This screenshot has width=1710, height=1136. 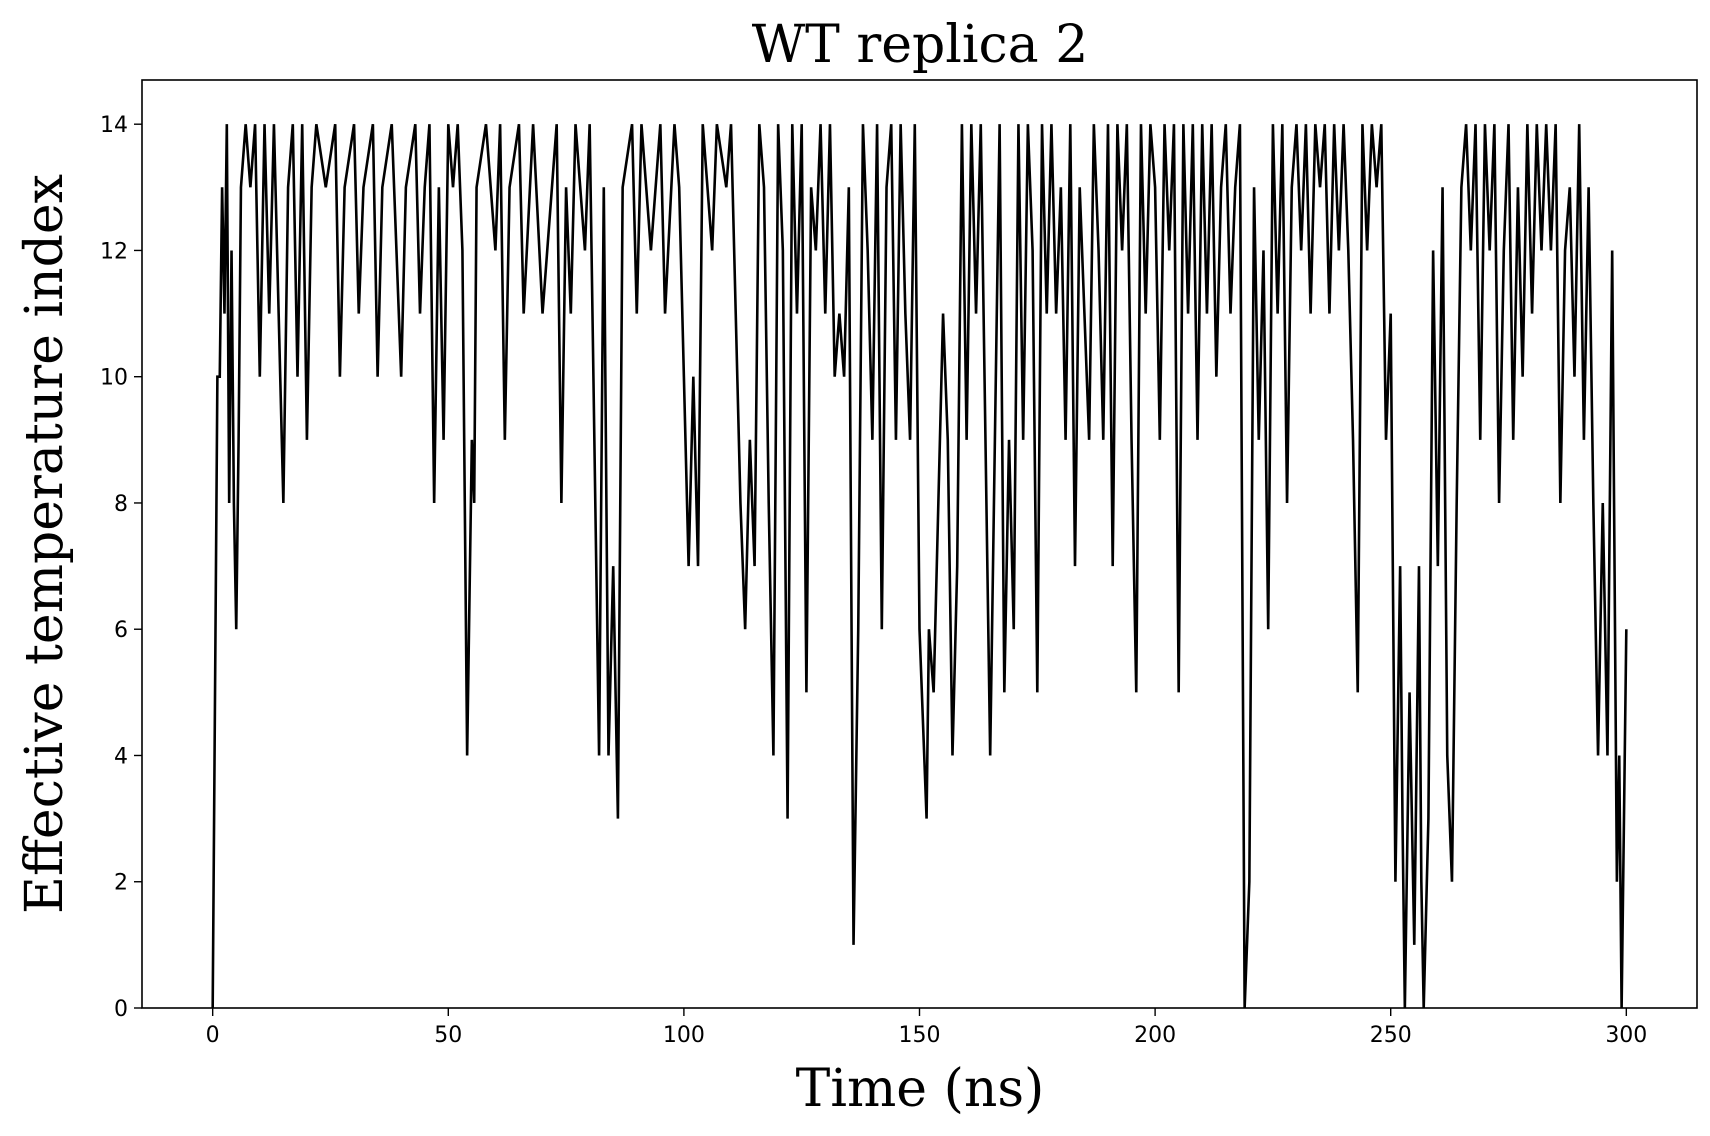 I want to click on y-axis-label: Effective temperature index, so click(x=45, y=544).